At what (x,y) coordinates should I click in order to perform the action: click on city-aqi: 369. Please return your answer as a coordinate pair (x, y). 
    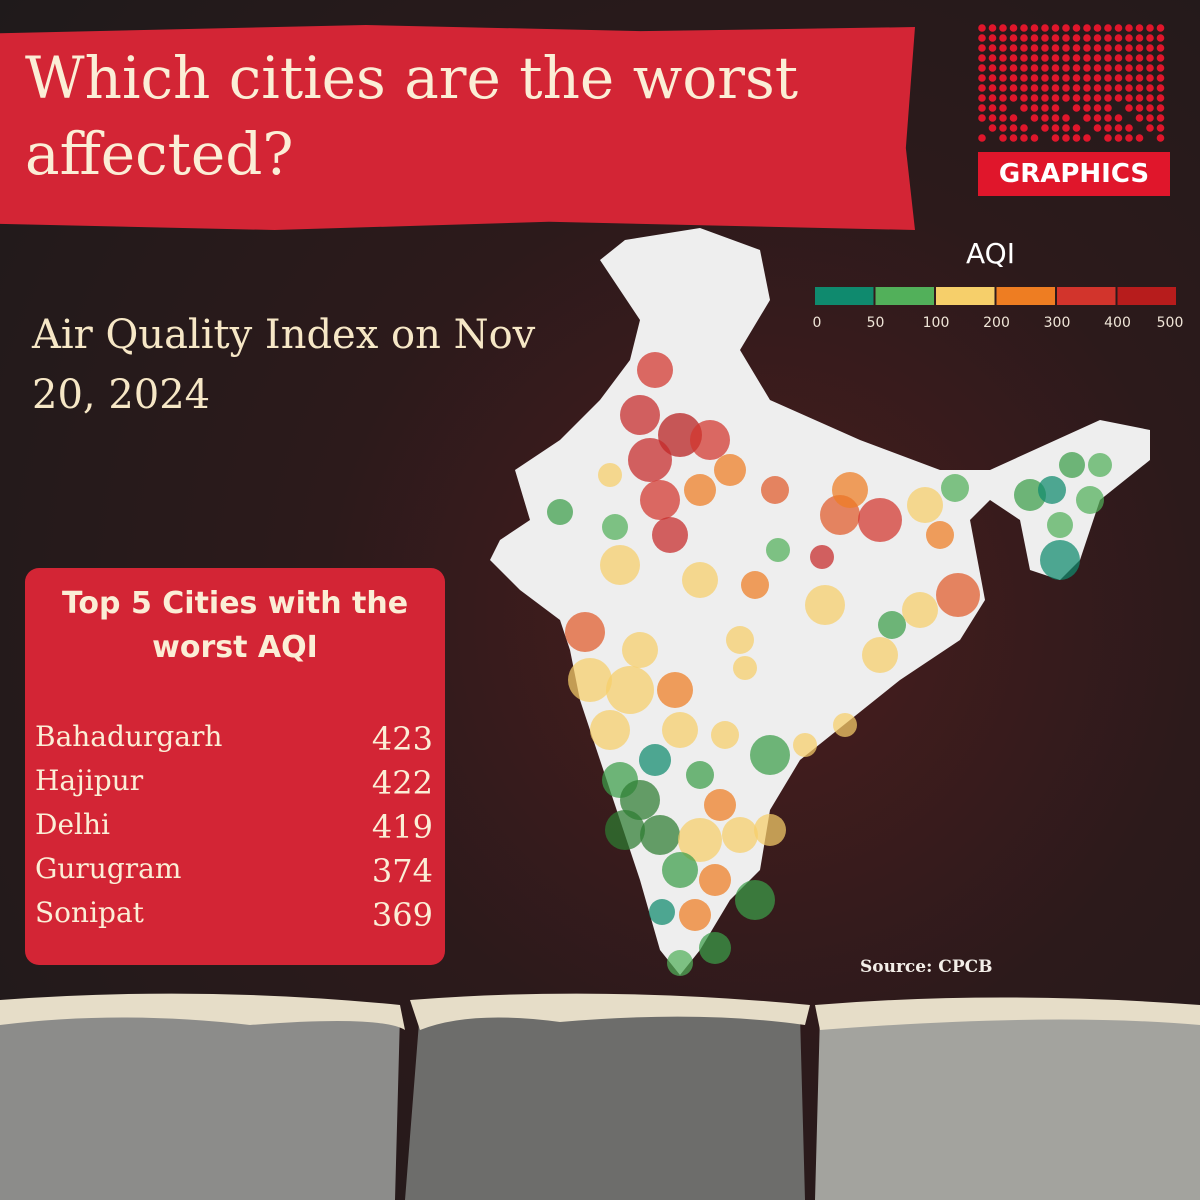
    Looking at the image, I should click on (402, 915).